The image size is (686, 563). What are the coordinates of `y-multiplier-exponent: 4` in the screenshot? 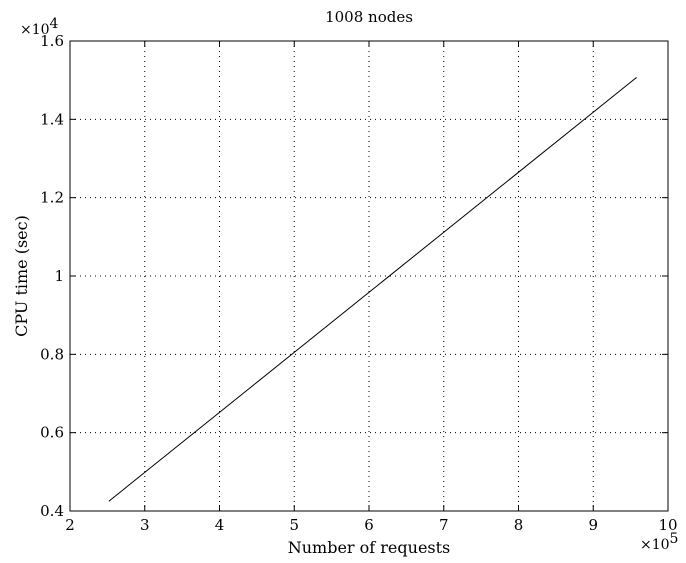 It's located at (54, 24).